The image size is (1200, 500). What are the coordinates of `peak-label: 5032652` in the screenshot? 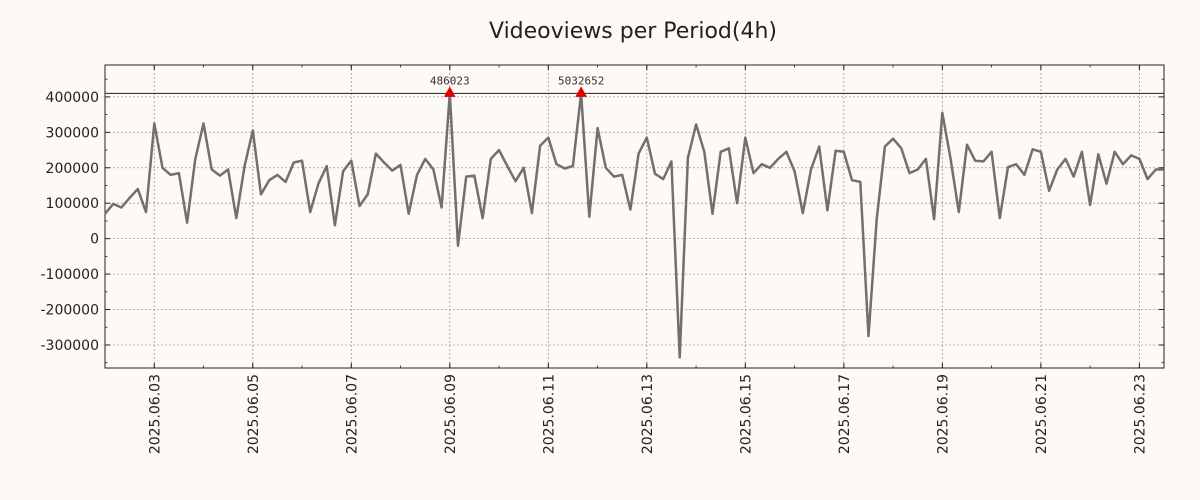 It's located at (581, 80).